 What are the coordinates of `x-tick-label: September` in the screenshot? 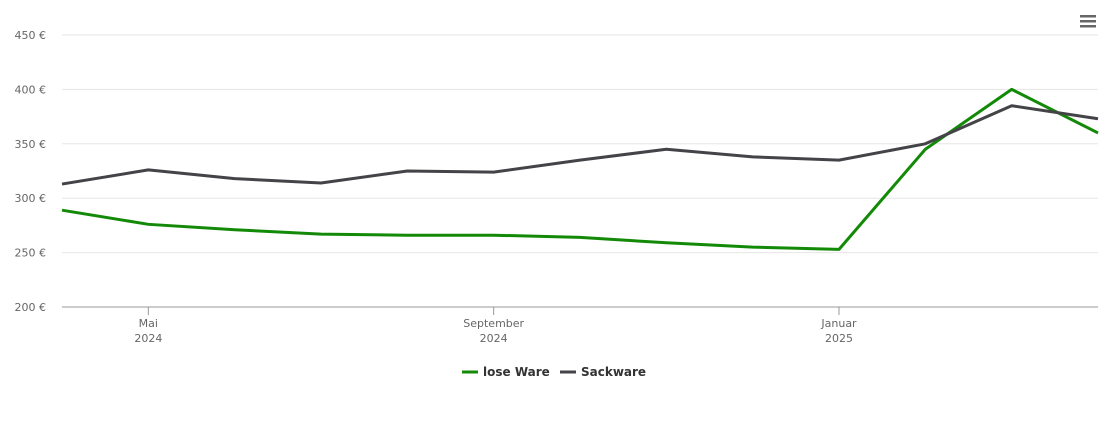 It's located at (493, 323).